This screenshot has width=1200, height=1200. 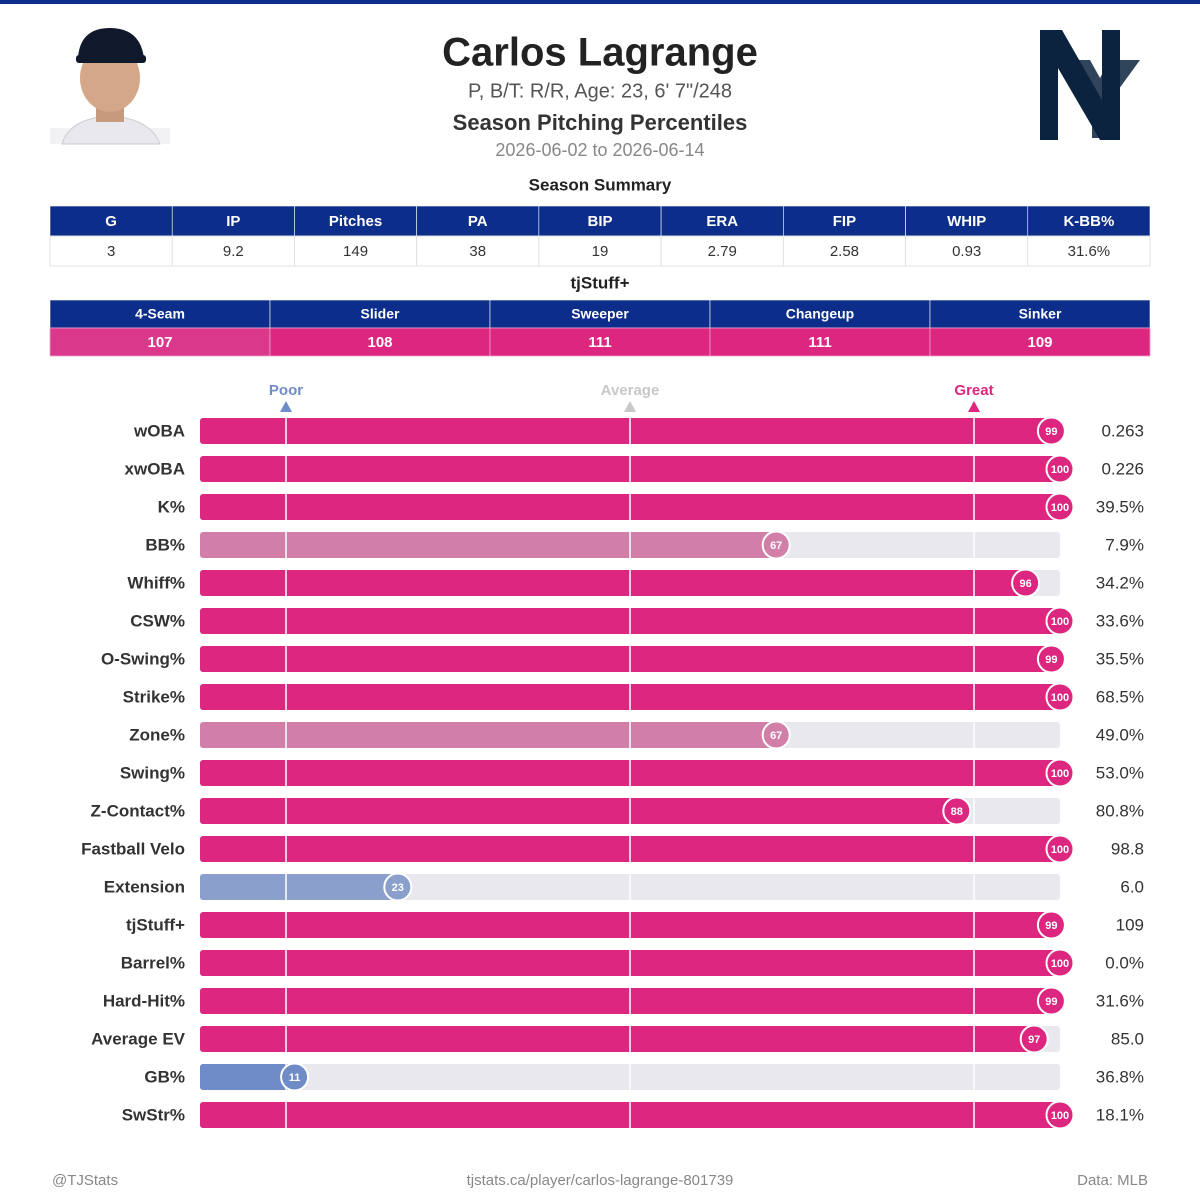 What do you see at coordinates (379, 342) in the screenshot?
I see `table-value: 108` at bounding box center [379, 342].